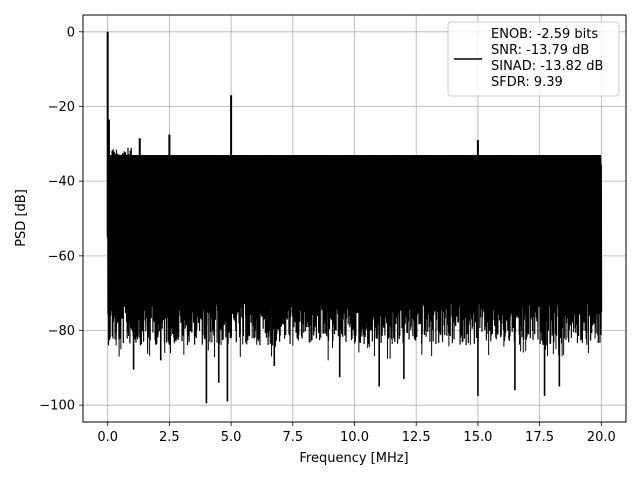 The width and height of the screenshot is (640, 480). What do you see at coordinates (231, 437) in the screenshot?
I see `x-tick-label: 5.0` at bounding box center [231, 437].